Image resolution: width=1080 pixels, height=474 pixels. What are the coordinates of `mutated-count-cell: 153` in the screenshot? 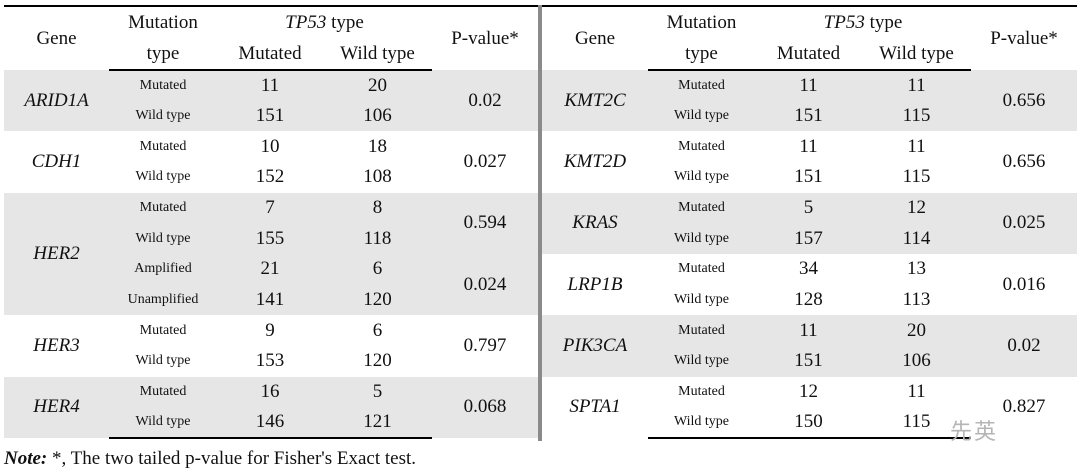 It's located at (270, 361).